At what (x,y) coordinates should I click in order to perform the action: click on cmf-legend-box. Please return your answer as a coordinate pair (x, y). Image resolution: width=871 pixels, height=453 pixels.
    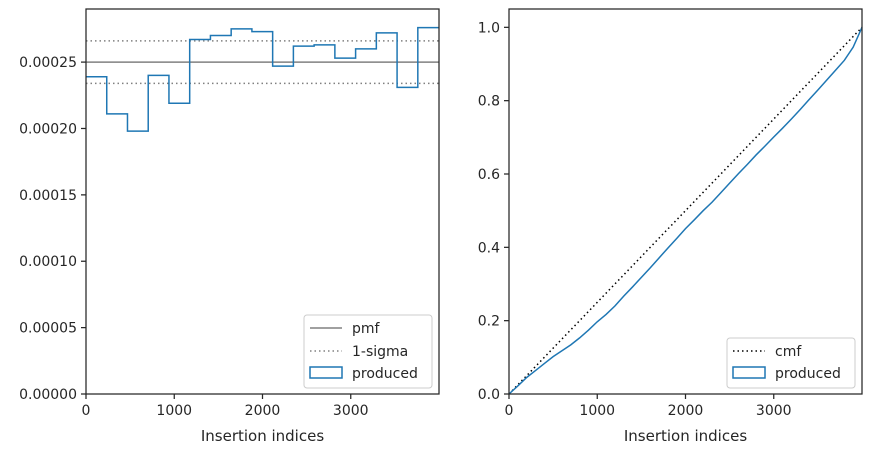
    Looking at the image, I should click on (791, 363).